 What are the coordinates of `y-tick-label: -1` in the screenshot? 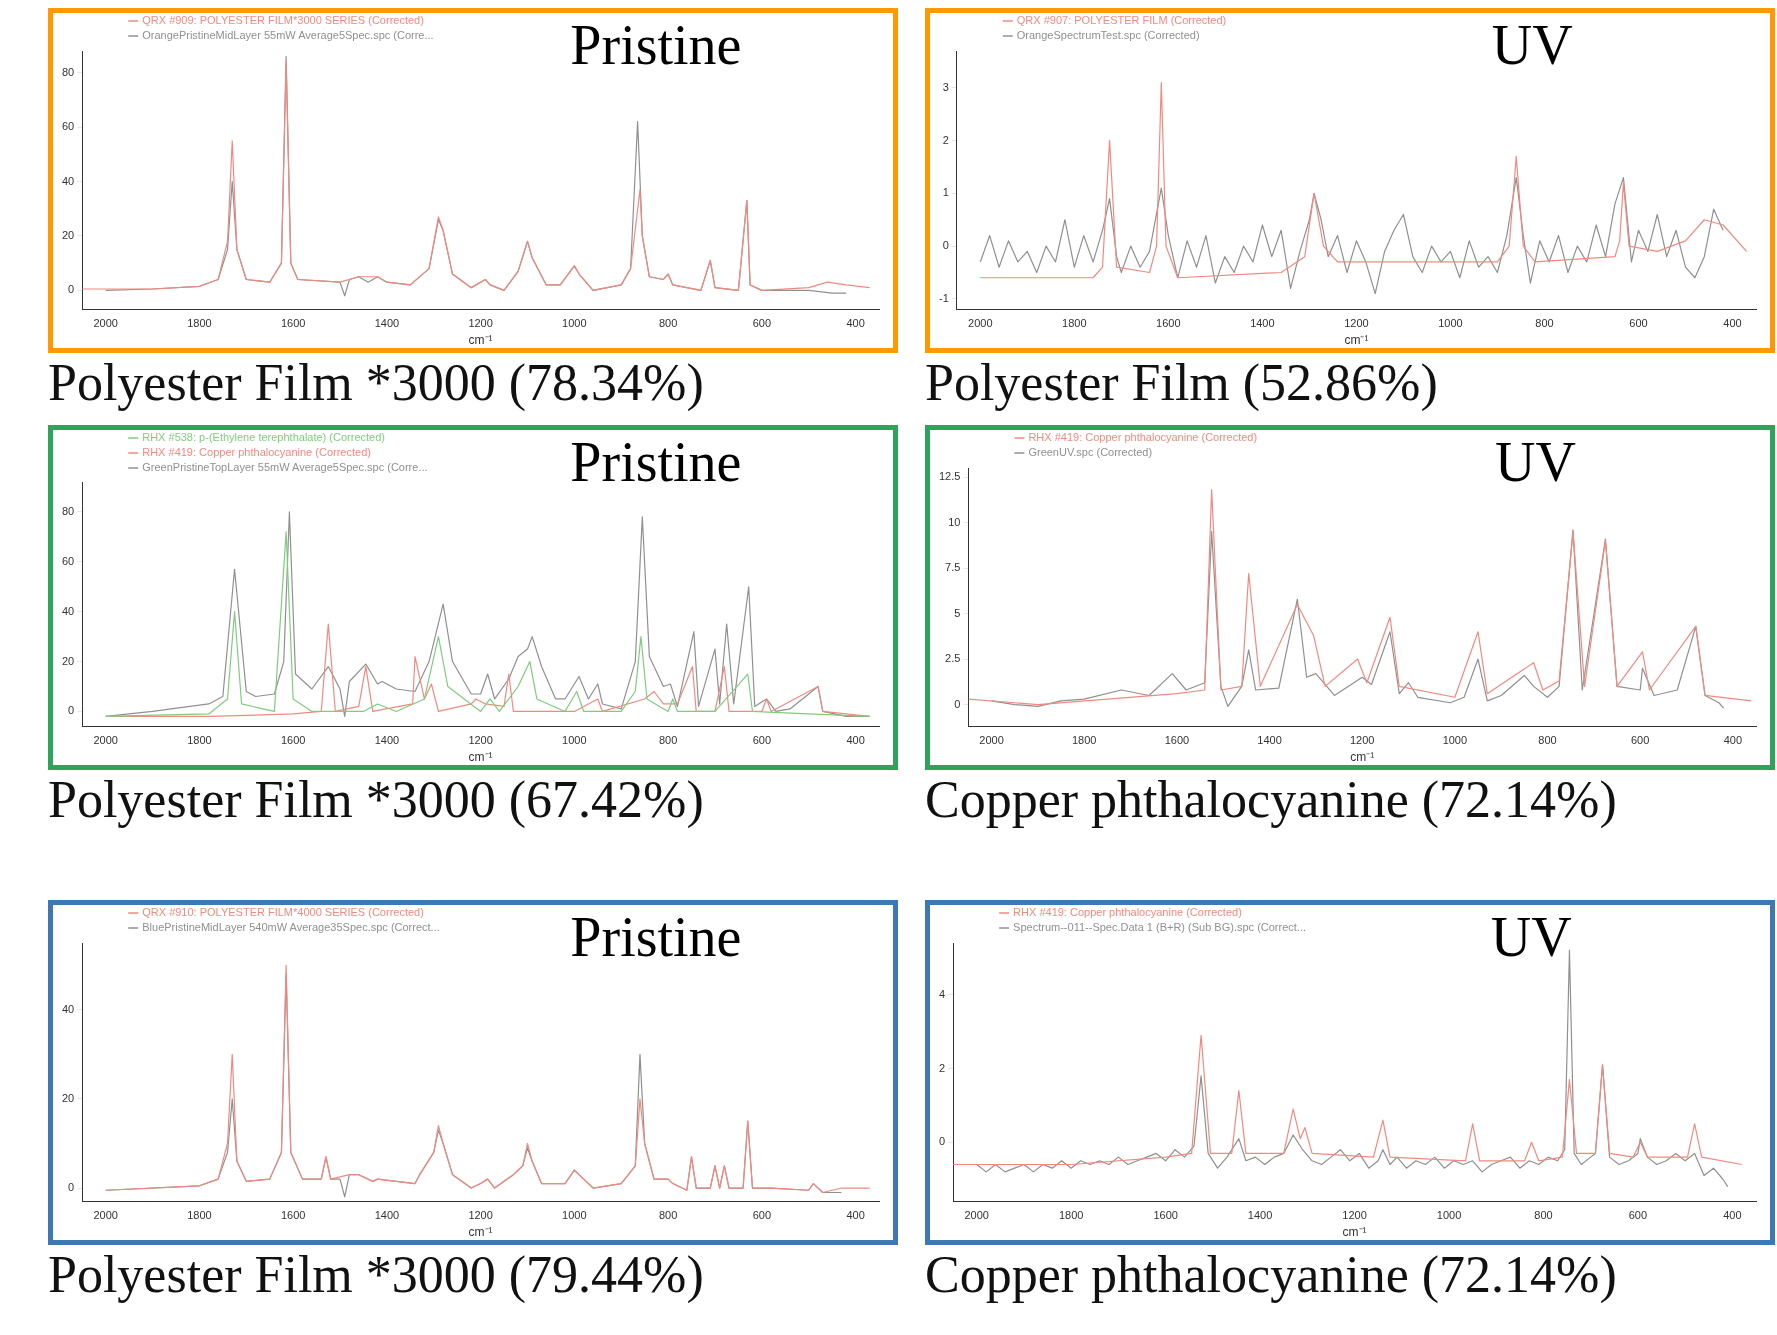 It's located at (944, 297).